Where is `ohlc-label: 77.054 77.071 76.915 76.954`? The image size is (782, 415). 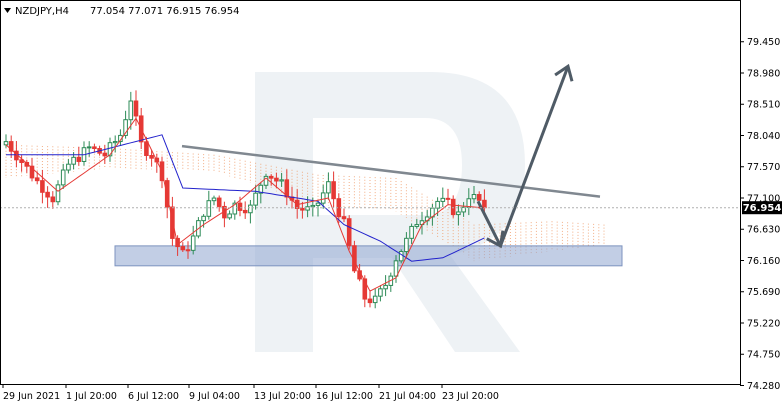
ohlc-label: 77.054 77.071 76.915 76.954 is located at coordinates (165, 11).